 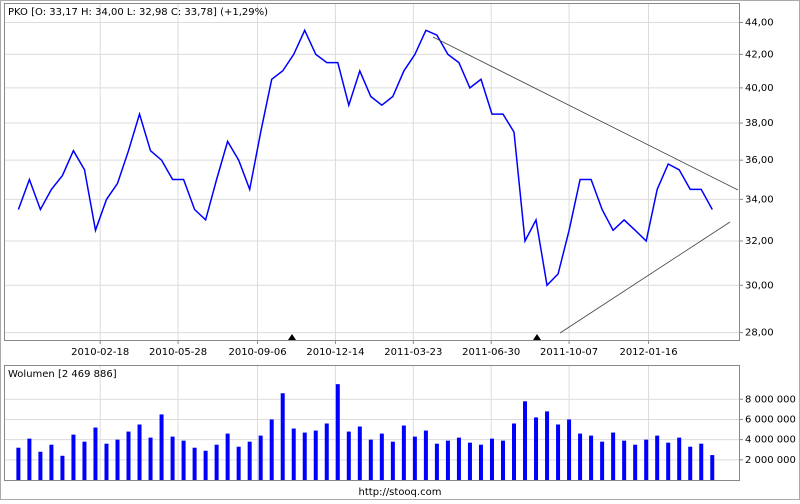 I want to click on x-tick-label: 2010-05-28, so click(x=178, y=352).